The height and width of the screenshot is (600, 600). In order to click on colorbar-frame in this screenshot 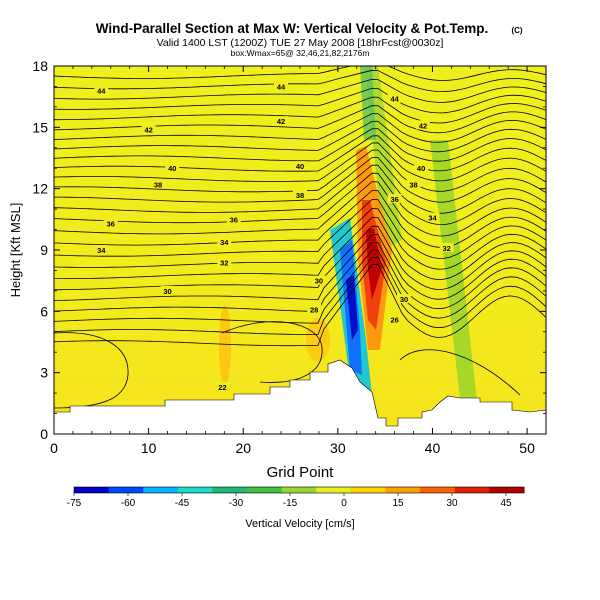, I will do `click(299, 490)`.